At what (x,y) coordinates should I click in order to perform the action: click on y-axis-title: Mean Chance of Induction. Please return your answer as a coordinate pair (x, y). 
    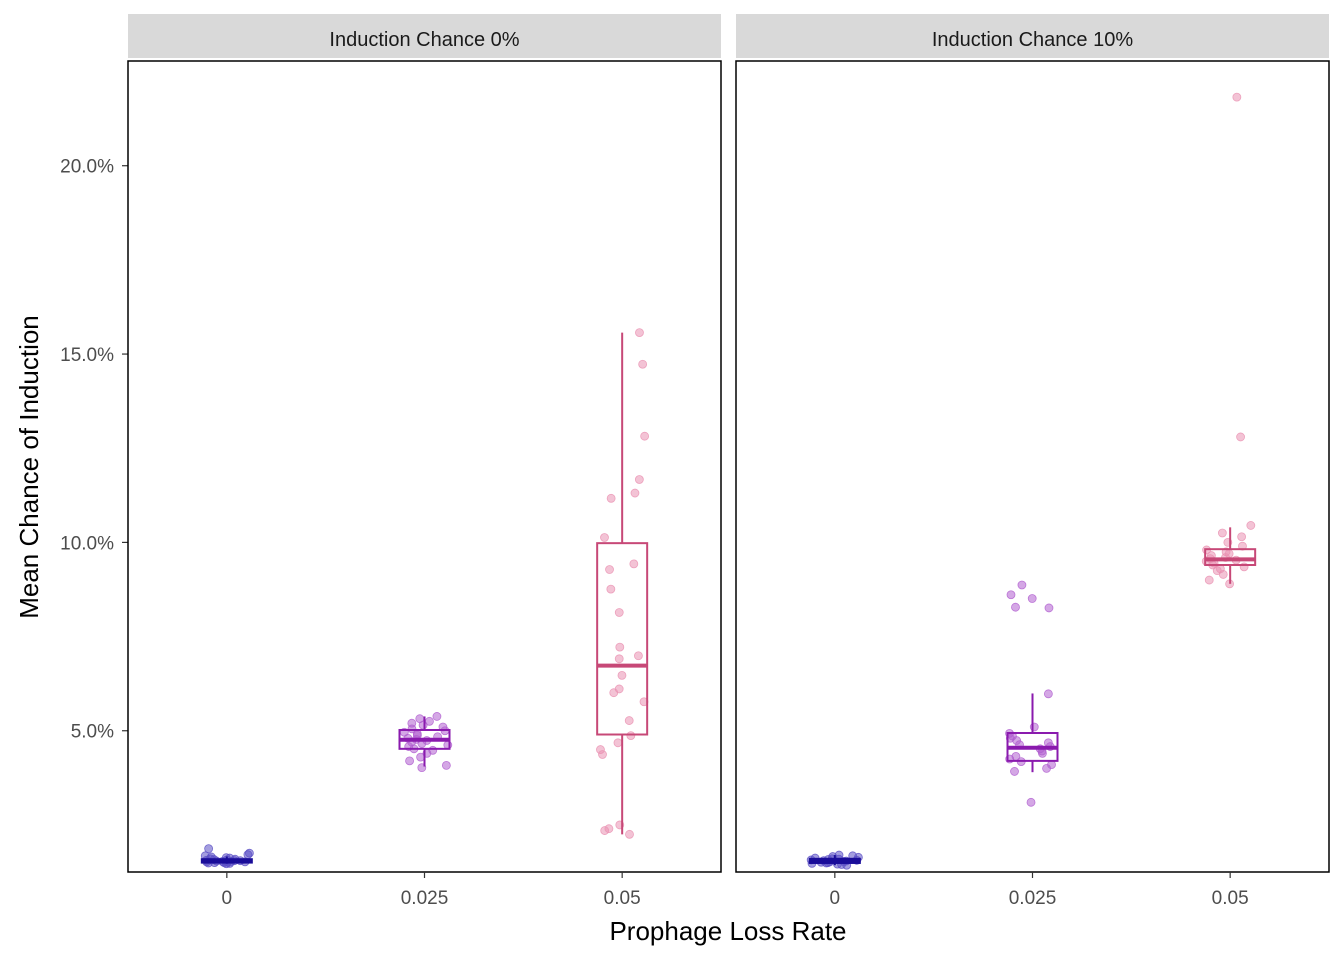
    Looking at the image, I should click on (29, 467).